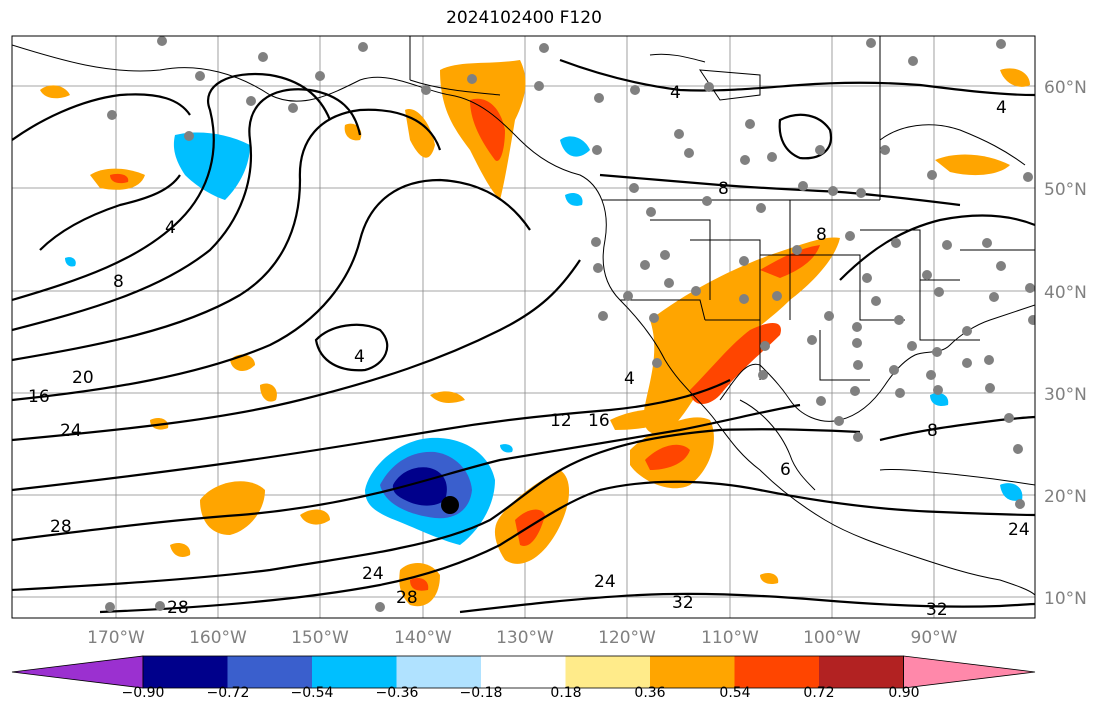 The height and width of the screenshot is (712, 1105). What do you see at coordinates (524, 18) in the screenshot?
I see `map-title: 2024102400 F120` at bounding box center [524, 18].